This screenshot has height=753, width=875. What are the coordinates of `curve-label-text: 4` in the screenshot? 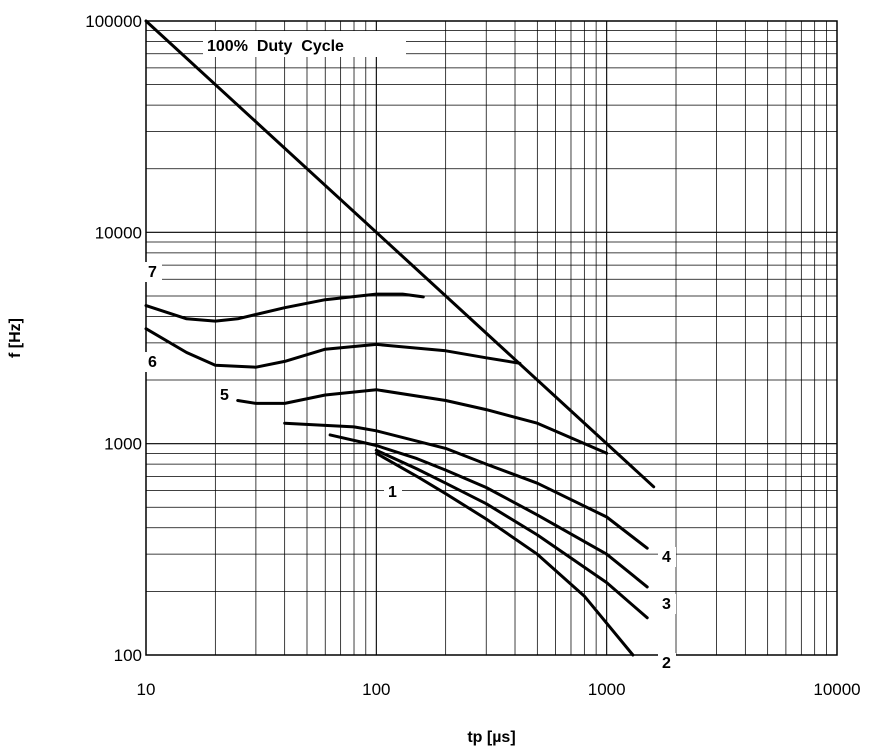 It's located at (666, 557).